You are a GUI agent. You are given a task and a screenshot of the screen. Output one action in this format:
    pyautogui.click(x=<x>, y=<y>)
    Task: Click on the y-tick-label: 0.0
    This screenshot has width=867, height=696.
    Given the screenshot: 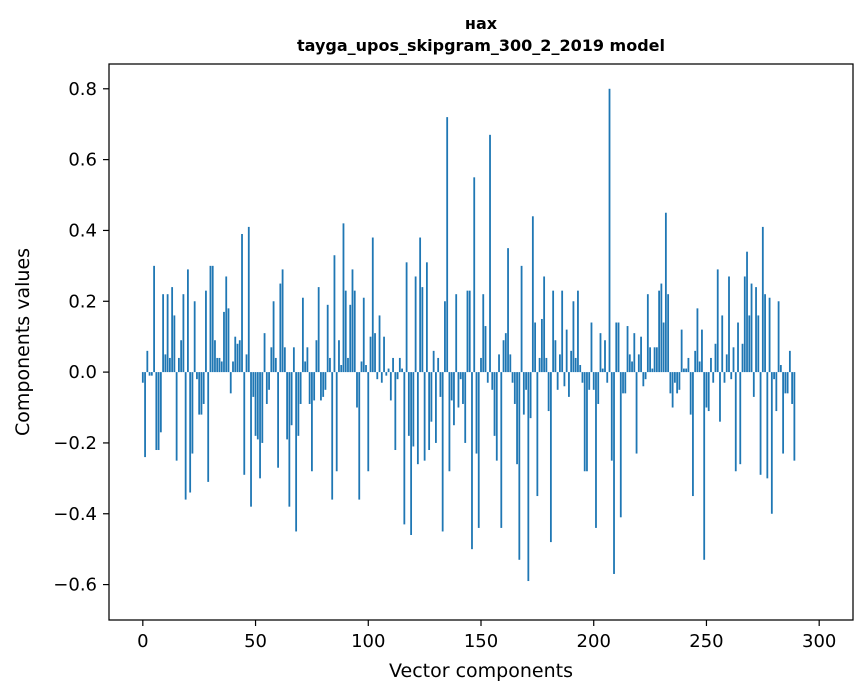 What is the action you would take?
    pyautogui.click(x=82, y=372)
    